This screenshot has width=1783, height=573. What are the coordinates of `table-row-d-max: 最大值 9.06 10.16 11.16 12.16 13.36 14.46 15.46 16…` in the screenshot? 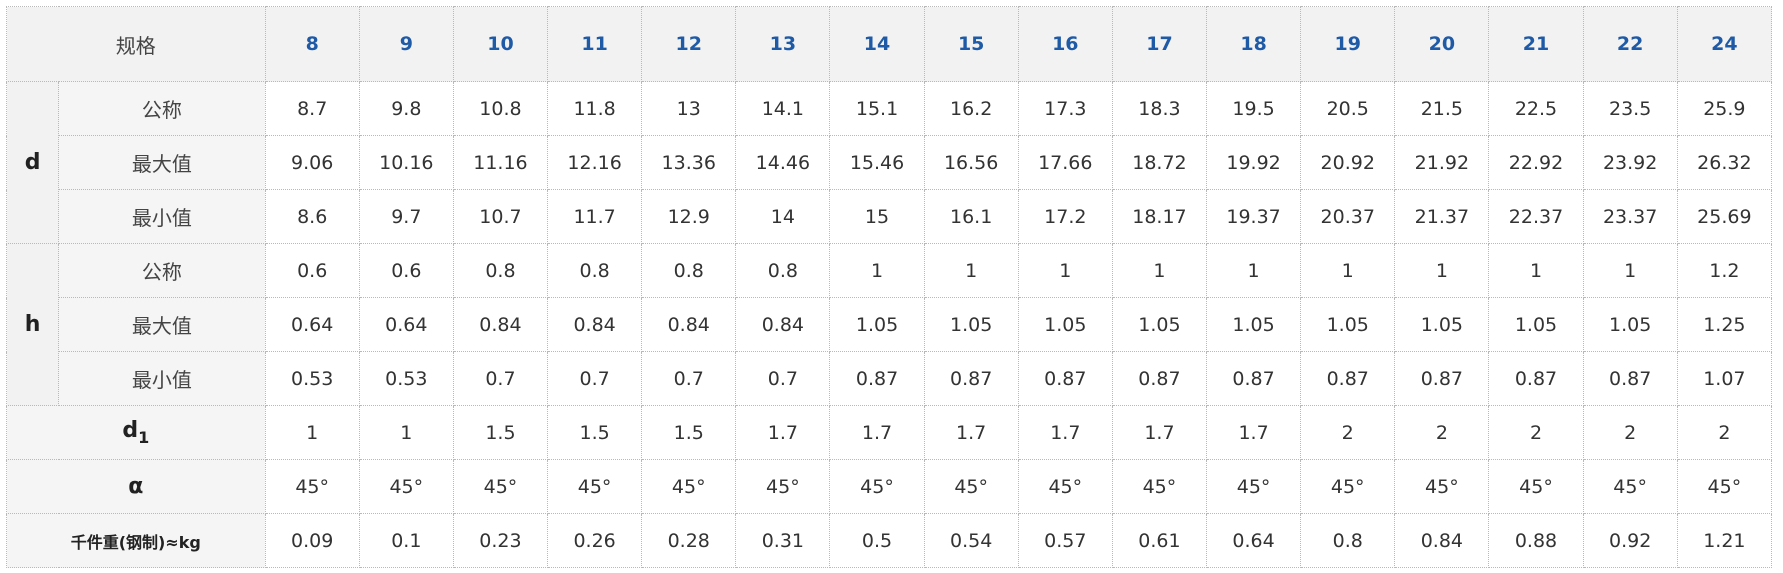 It's located at (890, 162).